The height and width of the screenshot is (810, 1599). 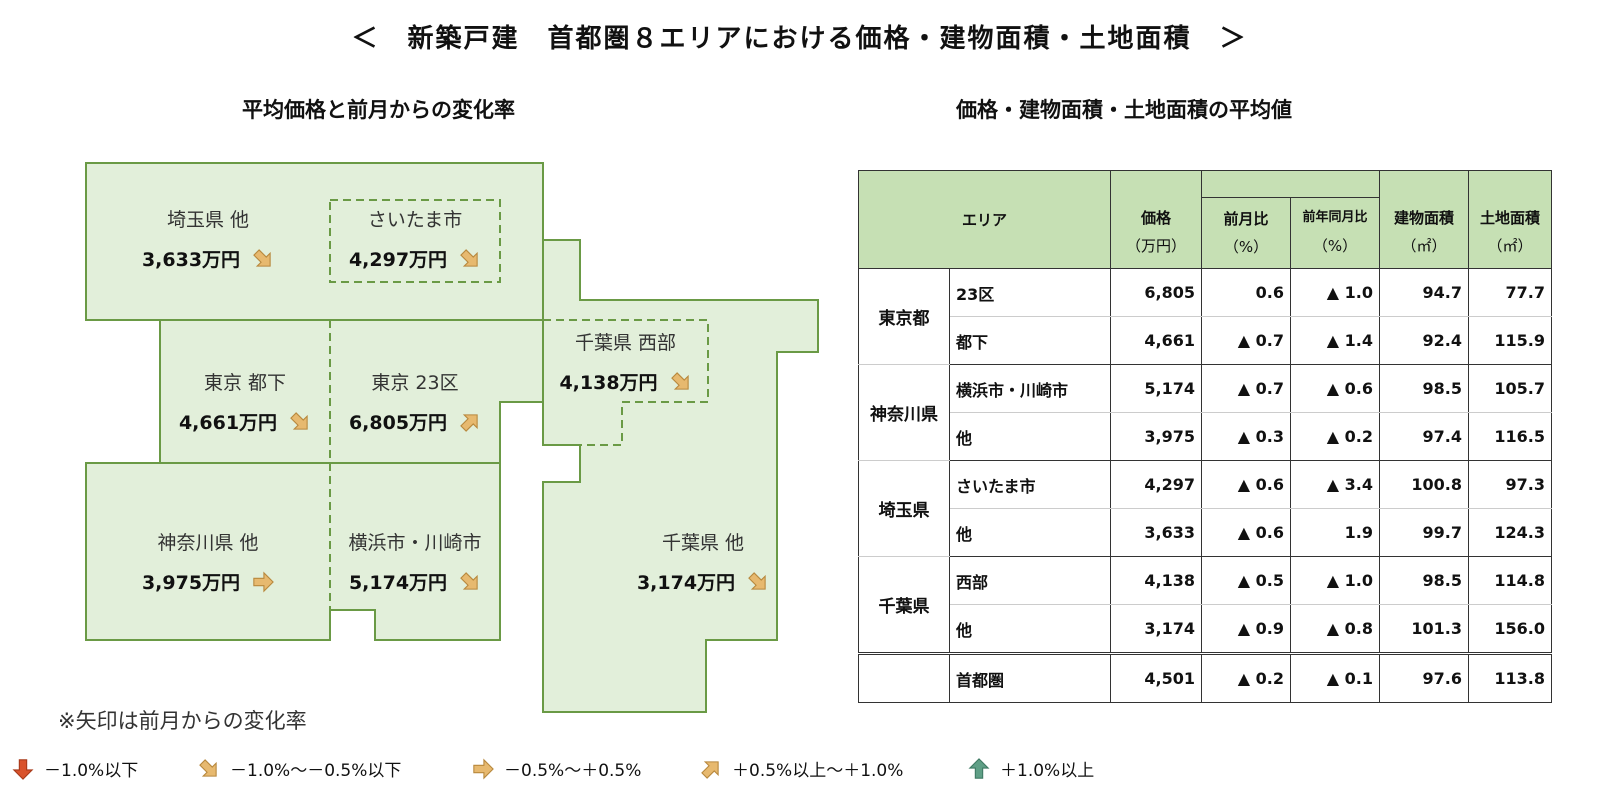 What do you see at coordinates (415, 241) in the screenshot?
I see `region-saitama-city` at bounding box center [415, 241].